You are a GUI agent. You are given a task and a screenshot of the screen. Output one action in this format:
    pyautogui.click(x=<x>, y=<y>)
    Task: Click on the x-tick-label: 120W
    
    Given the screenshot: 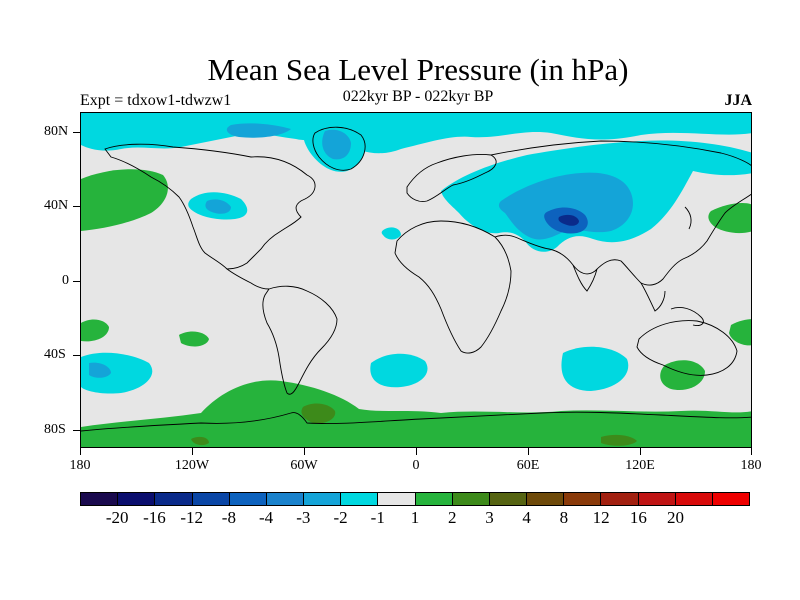 What is the action you would take?
    pyautogui.click(x=192, y=465)
    